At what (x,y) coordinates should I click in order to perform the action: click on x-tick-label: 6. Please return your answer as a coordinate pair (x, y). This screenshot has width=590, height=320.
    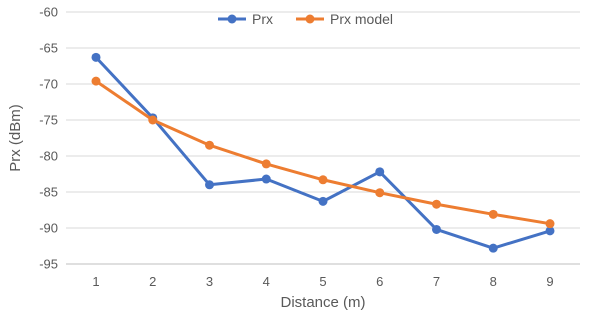
    Looking at the image, I should click on (379, 281).